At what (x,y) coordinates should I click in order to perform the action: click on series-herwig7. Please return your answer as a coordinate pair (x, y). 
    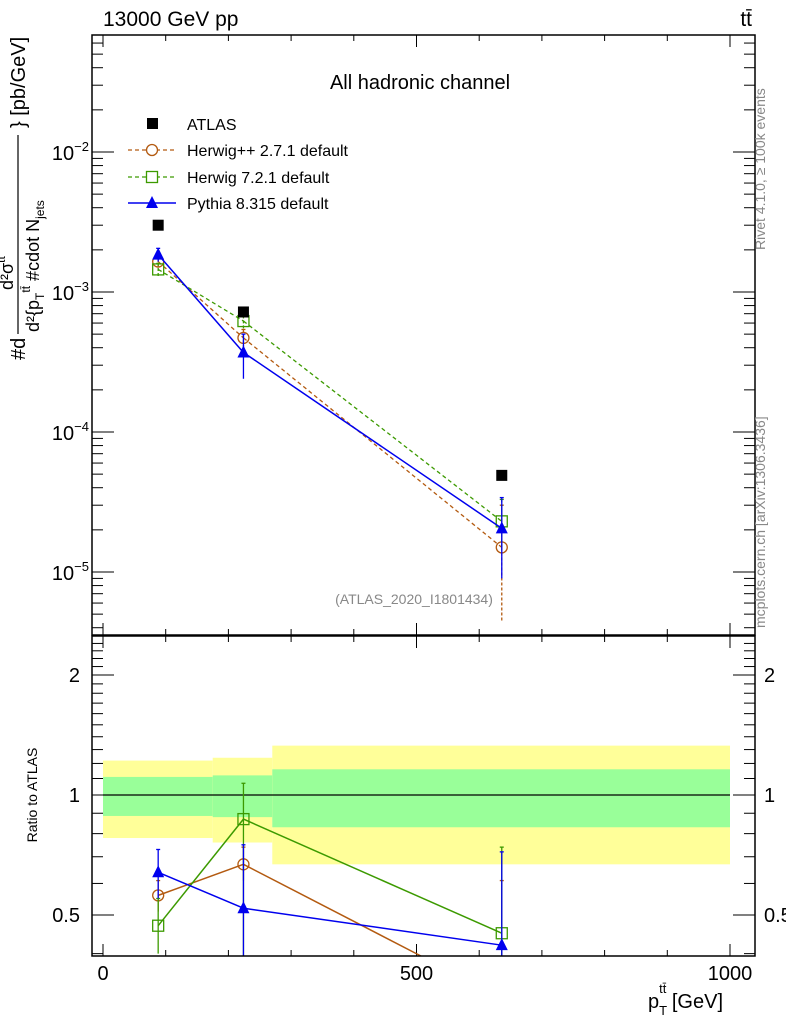
    Looking at the image, I should click on (330, 405).